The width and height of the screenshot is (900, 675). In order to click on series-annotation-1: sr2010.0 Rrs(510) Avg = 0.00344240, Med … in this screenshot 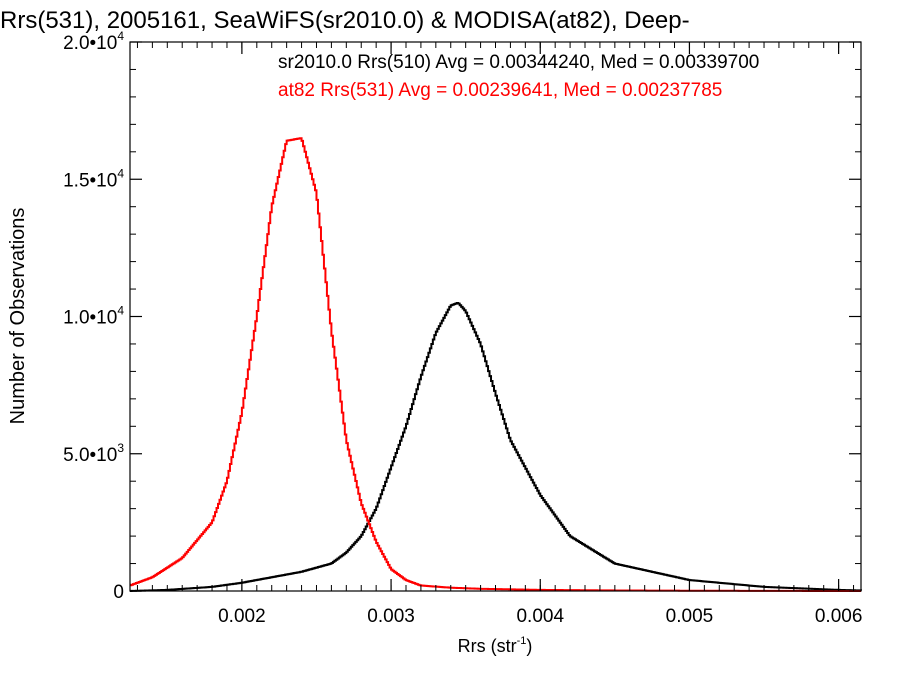, I will do `click(518, 62)`.